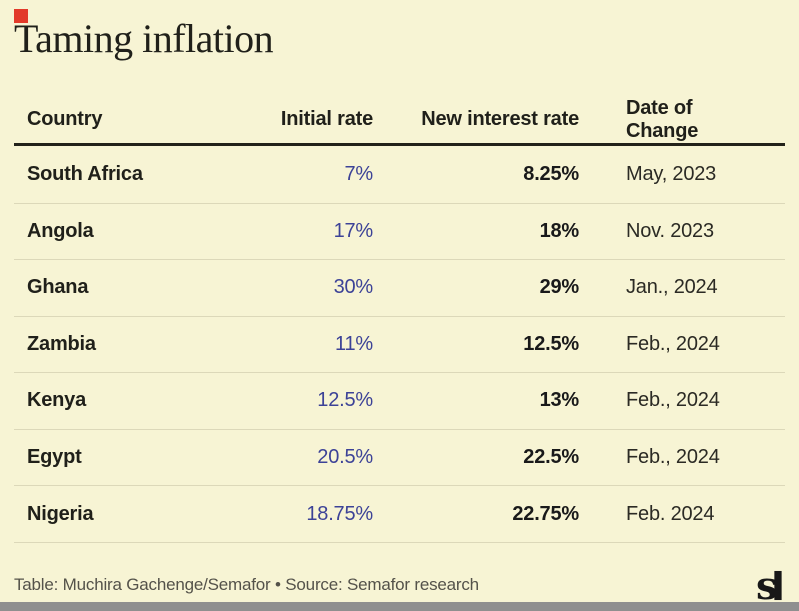 The height and width of the screenshot is (611, 799). Describe the element at coordinates (345, 457) in the screenshot. I see `cell-initial-rate: 20.5%` at that location.